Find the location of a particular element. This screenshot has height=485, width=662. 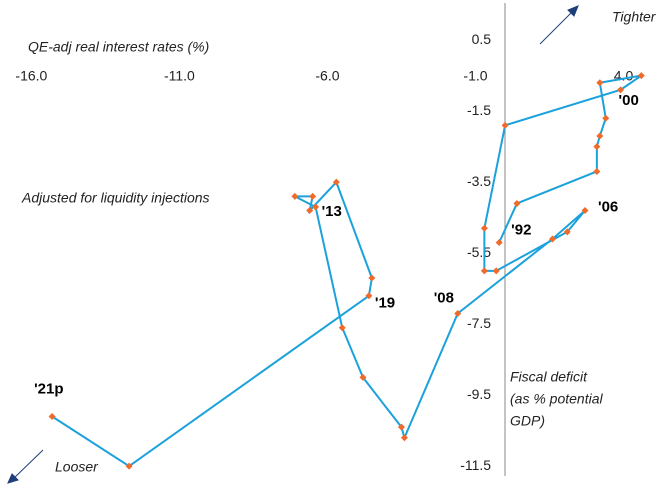

y-axis-label: Fiscal deficit is located at coordinates (549, 377).